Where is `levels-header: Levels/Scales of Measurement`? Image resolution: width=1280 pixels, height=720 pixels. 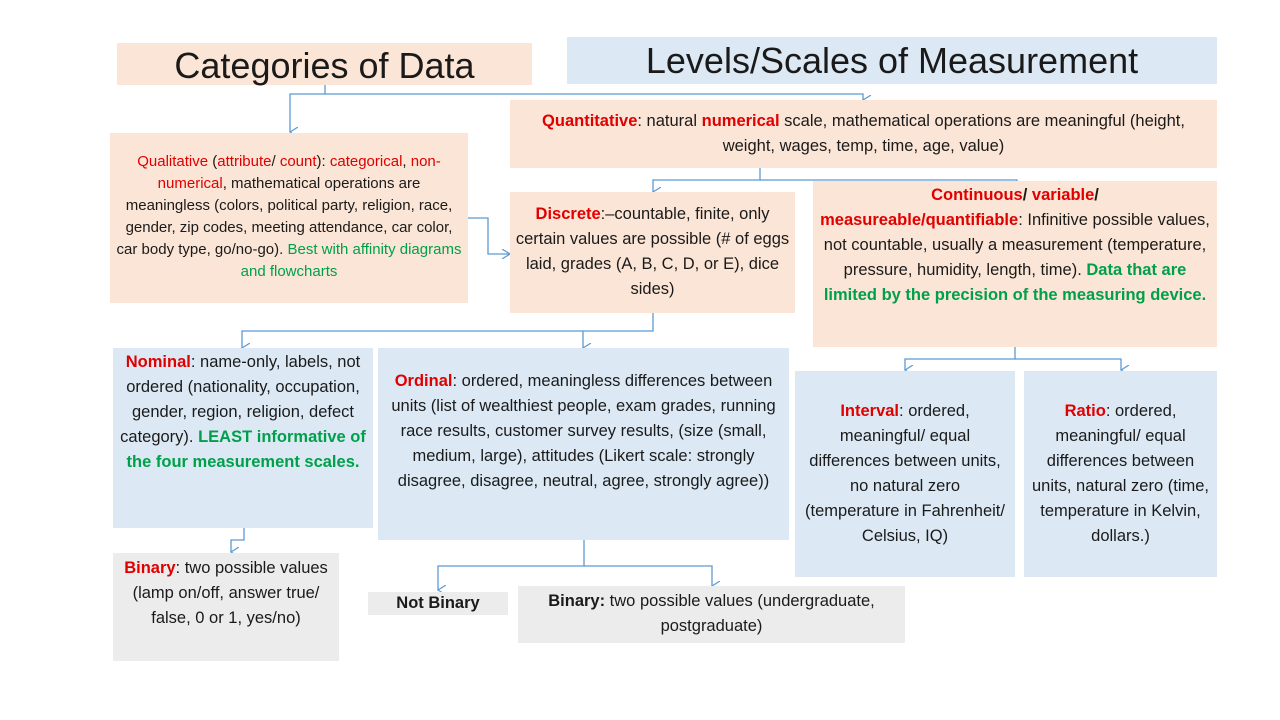 levels-header: Levels/Scales of Measurement is located at coordinates (892, 60).